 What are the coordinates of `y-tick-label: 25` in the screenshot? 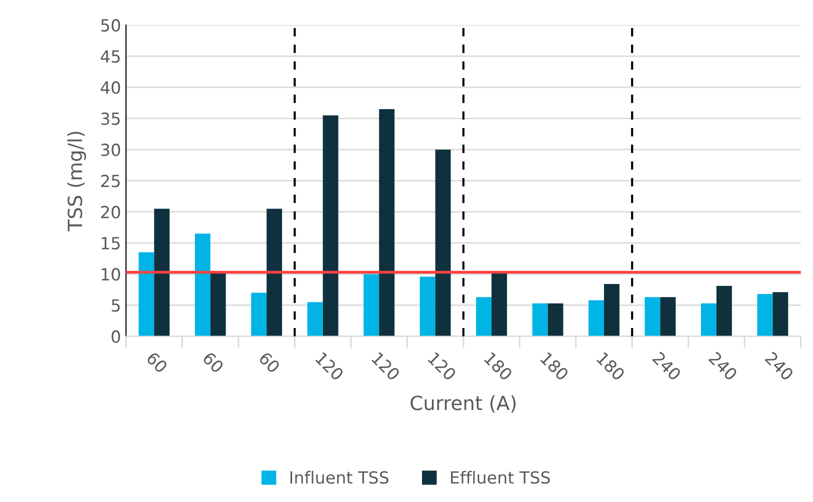 It's located at (110, 181).